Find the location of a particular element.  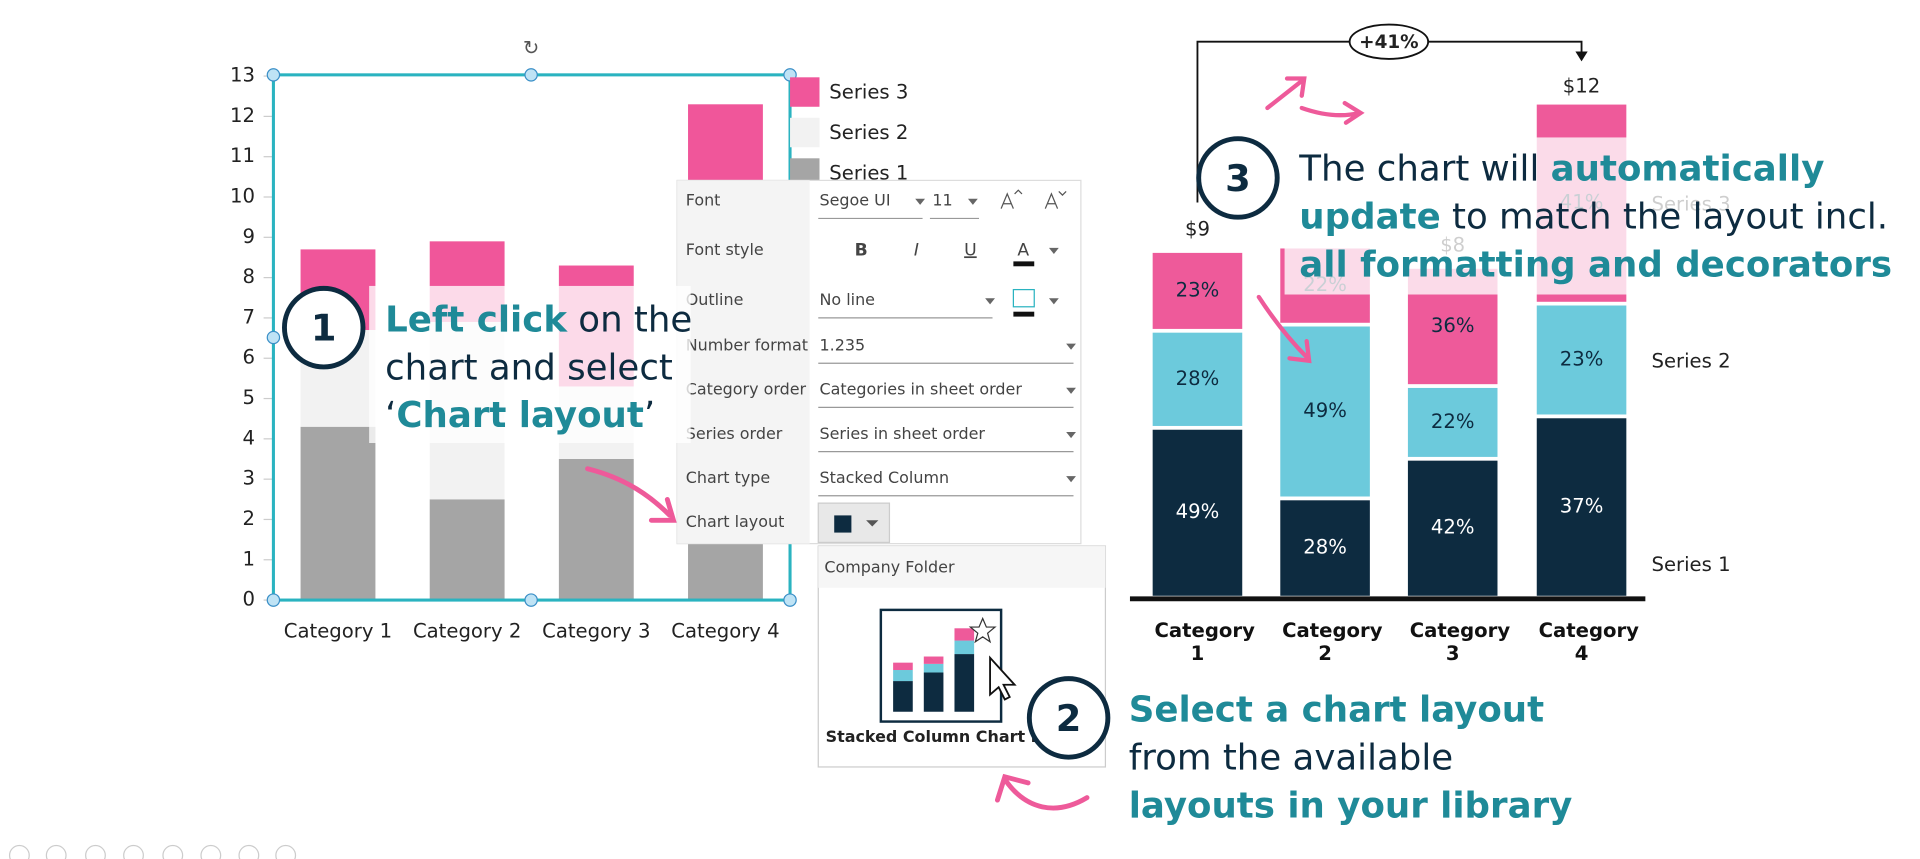

style-button: B is located at coordinates (861, 250).